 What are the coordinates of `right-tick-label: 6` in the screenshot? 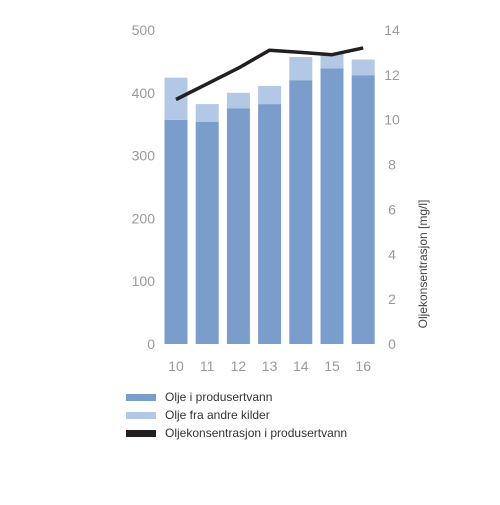 It's located at (392, 209).